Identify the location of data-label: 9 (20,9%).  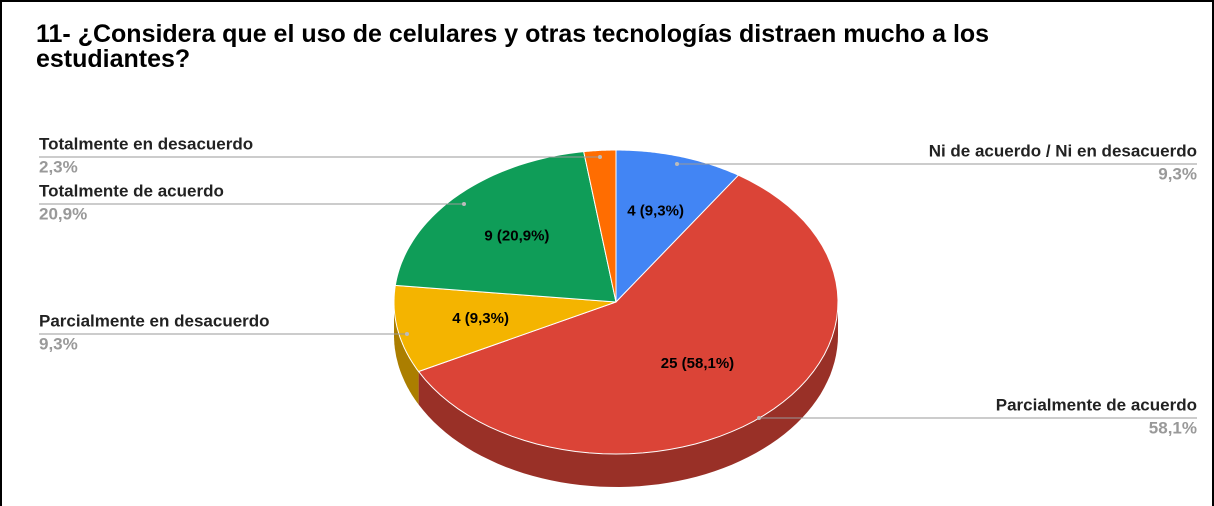
(516, 236).